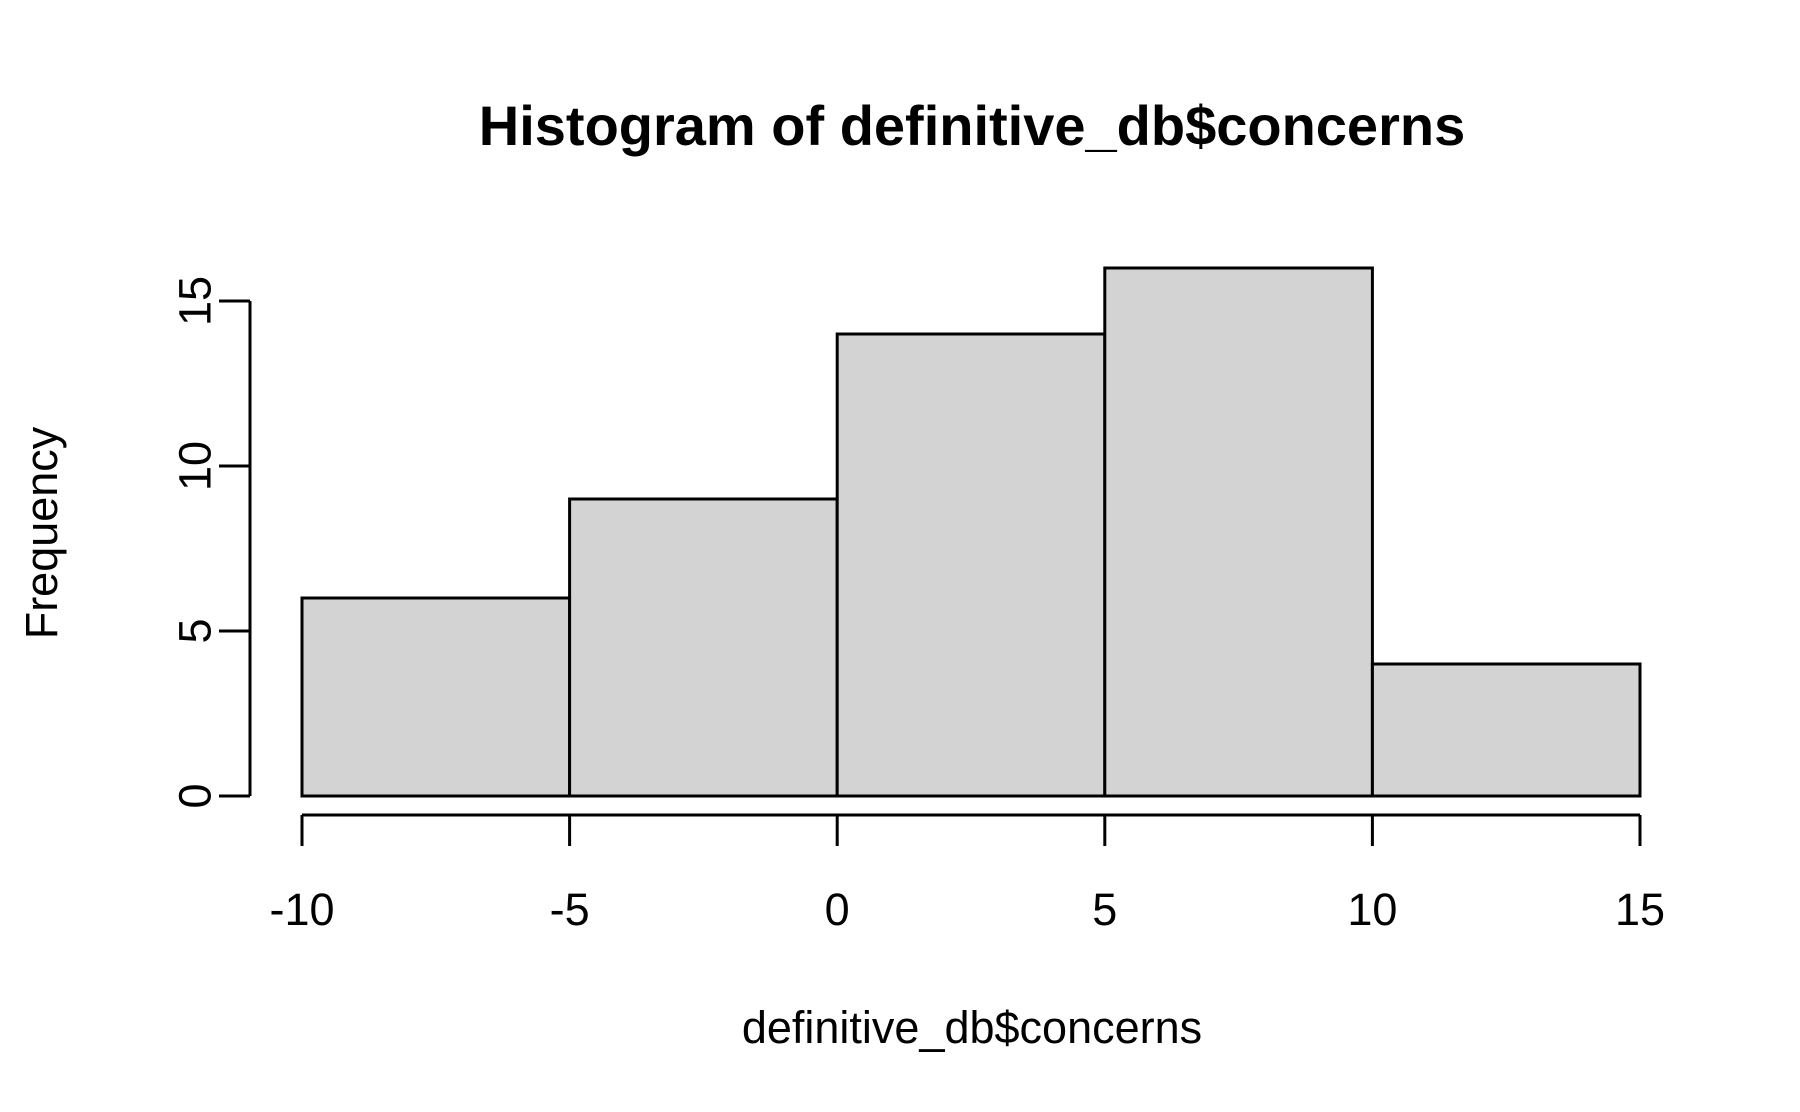 This screenshot has width=1800, height=1112. I want to click on x-axis-label: definitive_db$concerns, so click(972, 1027).